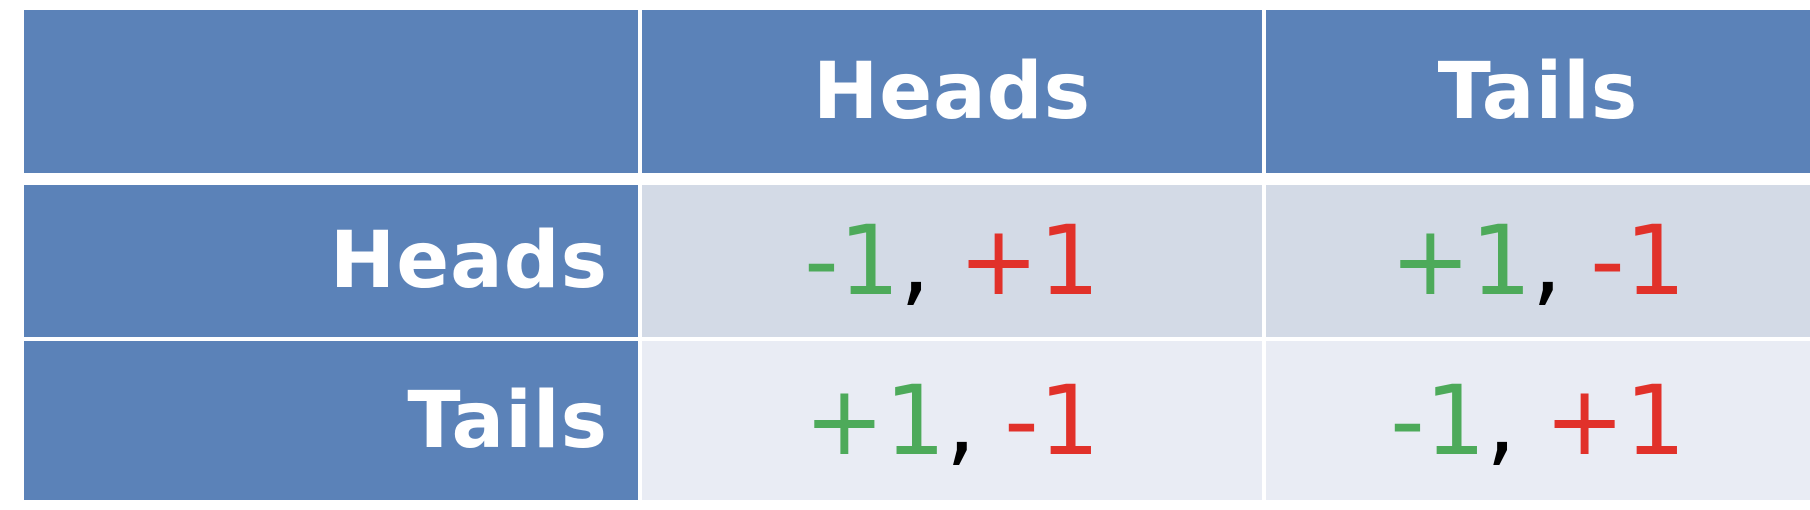  I want to click on column-header-tails-label: Tails, so click(1538, 91).